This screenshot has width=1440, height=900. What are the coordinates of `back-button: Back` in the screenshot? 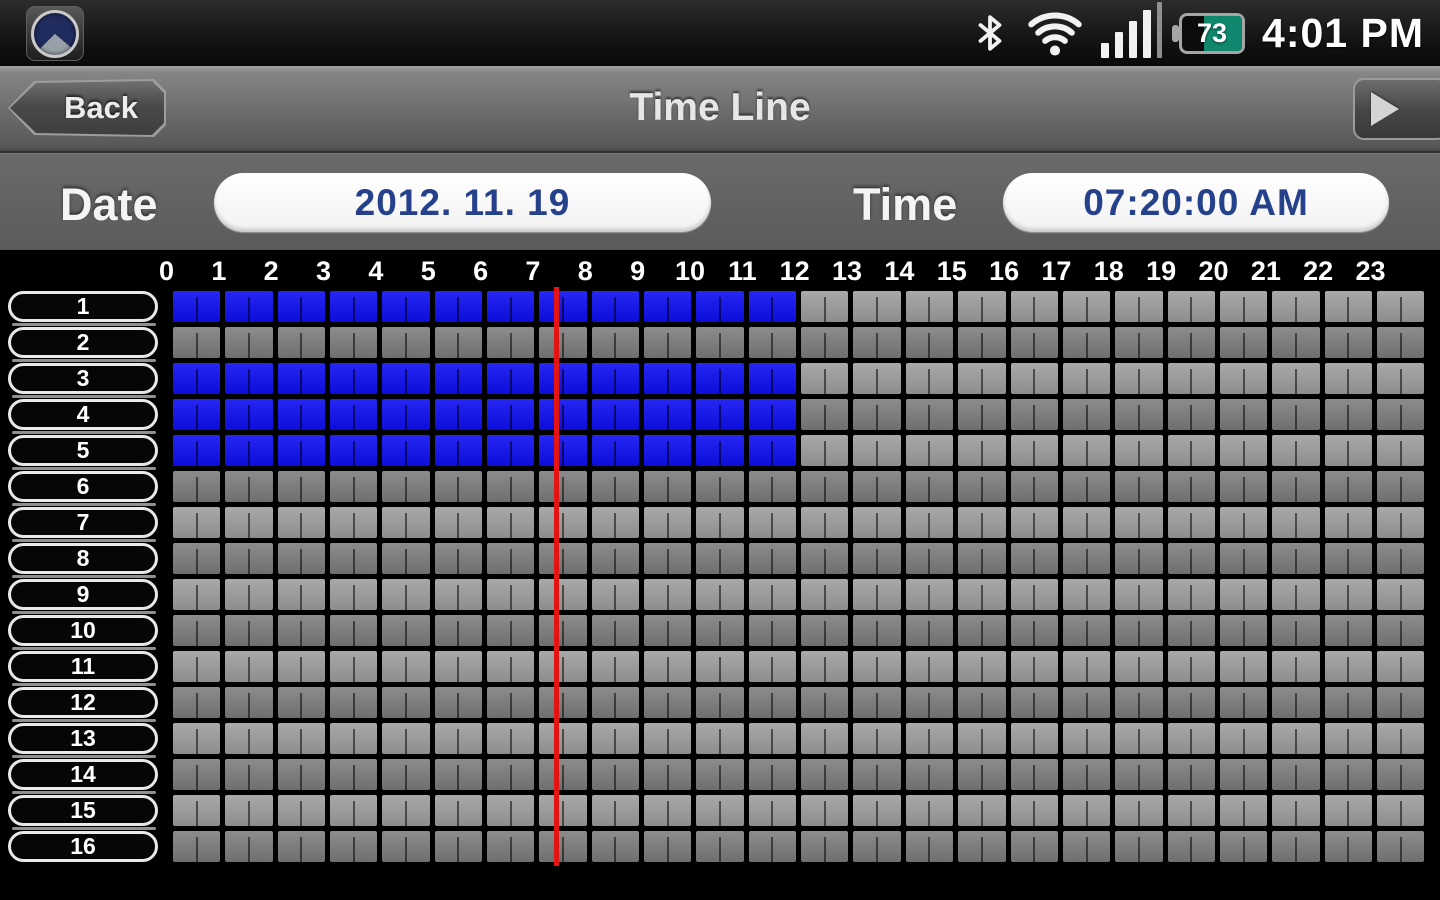 It's located at (87, 108).